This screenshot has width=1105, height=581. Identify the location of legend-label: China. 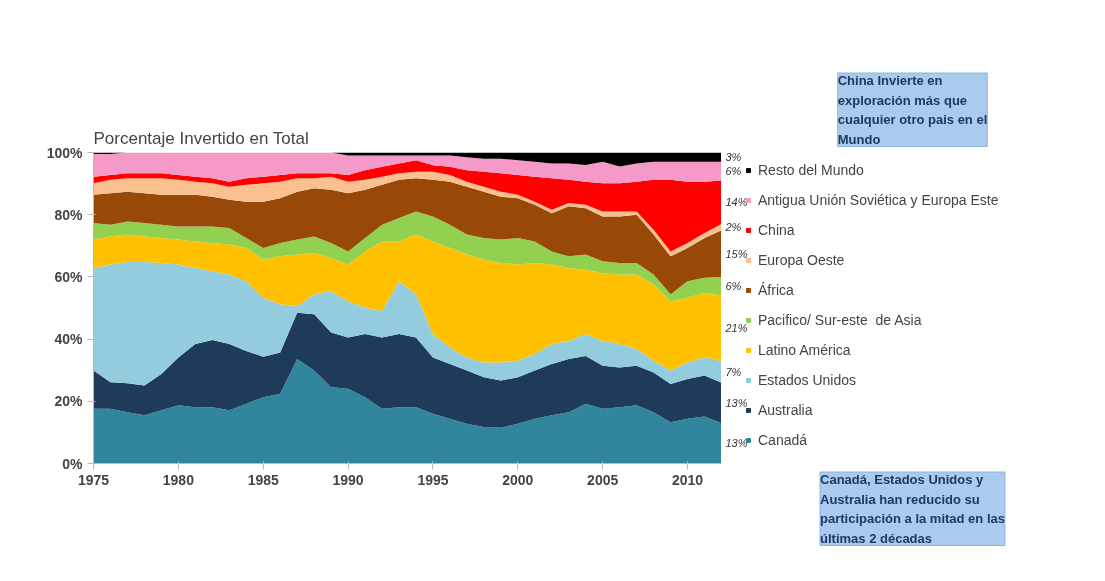
(776, 230).